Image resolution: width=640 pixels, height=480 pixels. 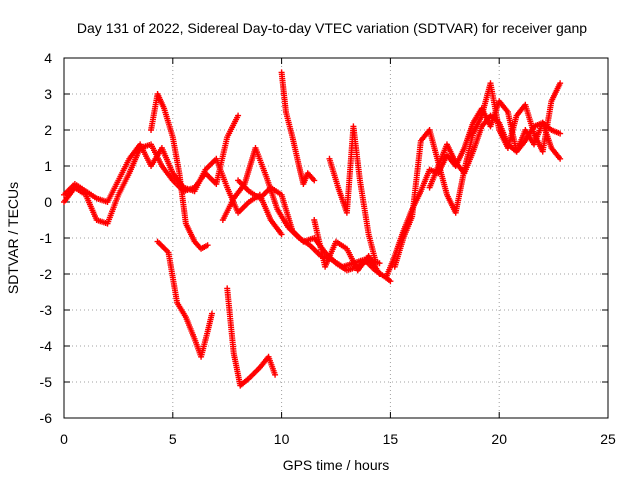 I want to click on y-tick-label: -4, so click(x=46, y=346).